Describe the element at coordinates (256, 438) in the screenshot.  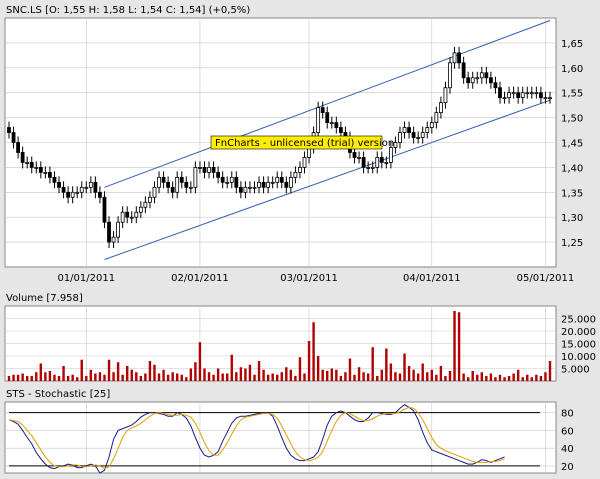
I see `stochastic-d-line` at that location.